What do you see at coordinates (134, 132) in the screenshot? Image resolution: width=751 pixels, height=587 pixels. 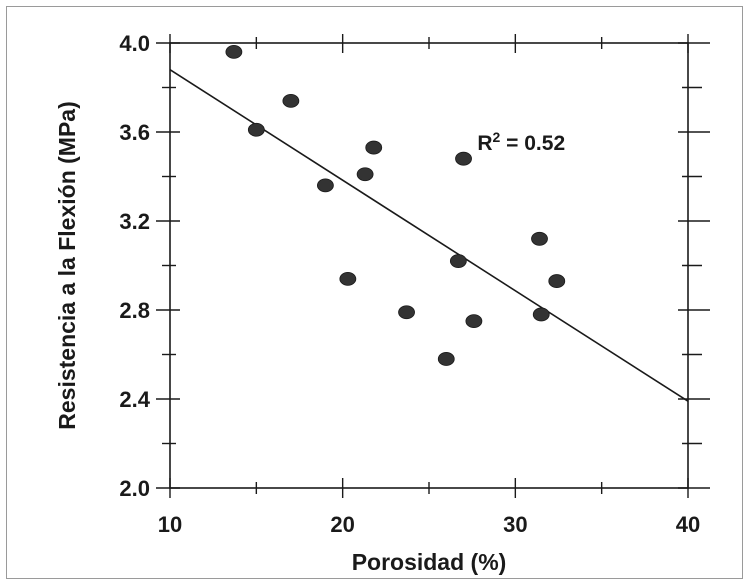 I see `y-tick-label: 3.6` at bounding box center [134, 132].